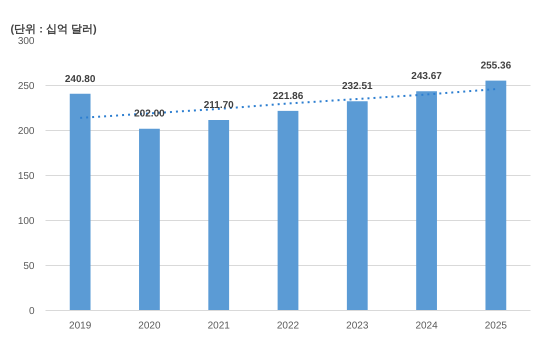 The height and width of the screenshot is (340, 545). Describe the element at coordinates (29, 266) in the screenshot. I see `y-tick-label: 50` at that location.